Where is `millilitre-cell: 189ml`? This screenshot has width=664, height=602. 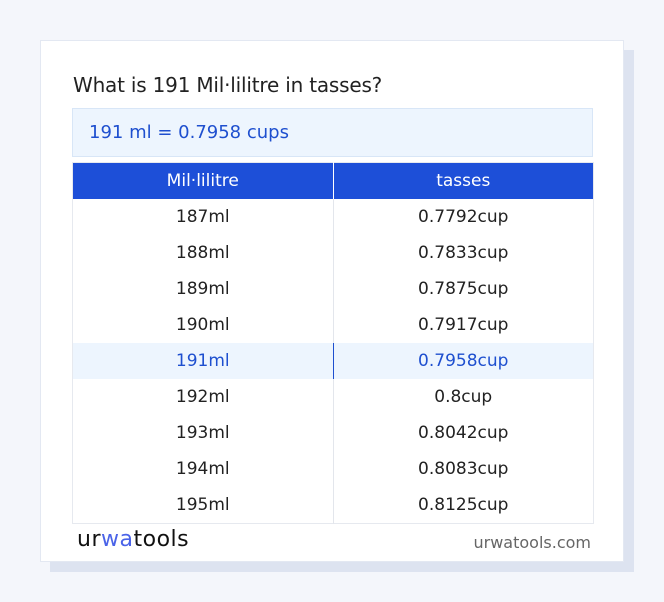
millilitre-cell: 189ml is located at coordinates (203, 289).